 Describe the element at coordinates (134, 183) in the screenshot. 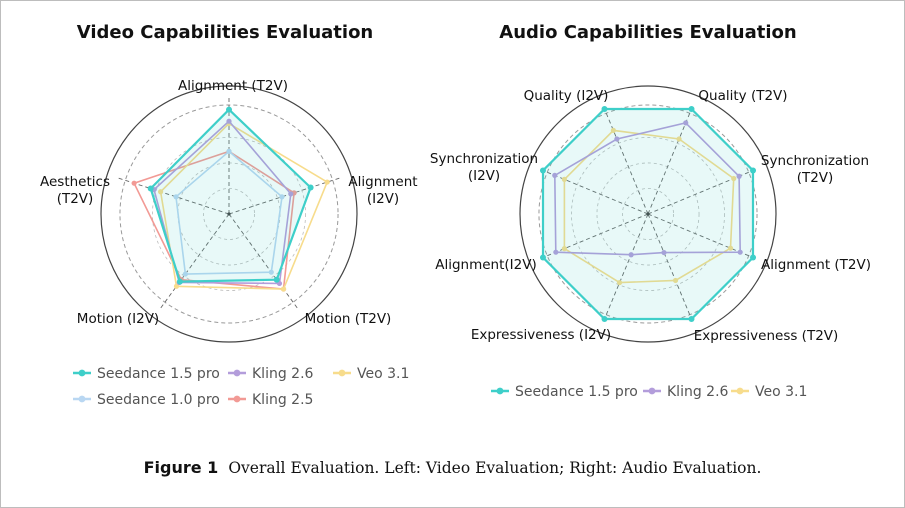

I see `point-kling-2-5-aesthetics-t2v` at that location.